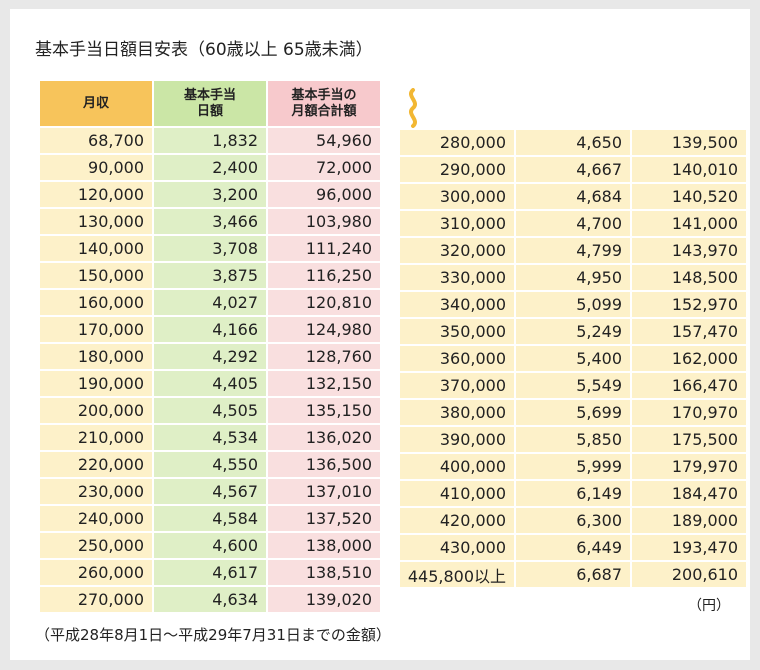  What do you see at coordinates (689, 412) in the screenshot?
I see `monthly-total-cell: 170,970` at bounding box center [689, 412].